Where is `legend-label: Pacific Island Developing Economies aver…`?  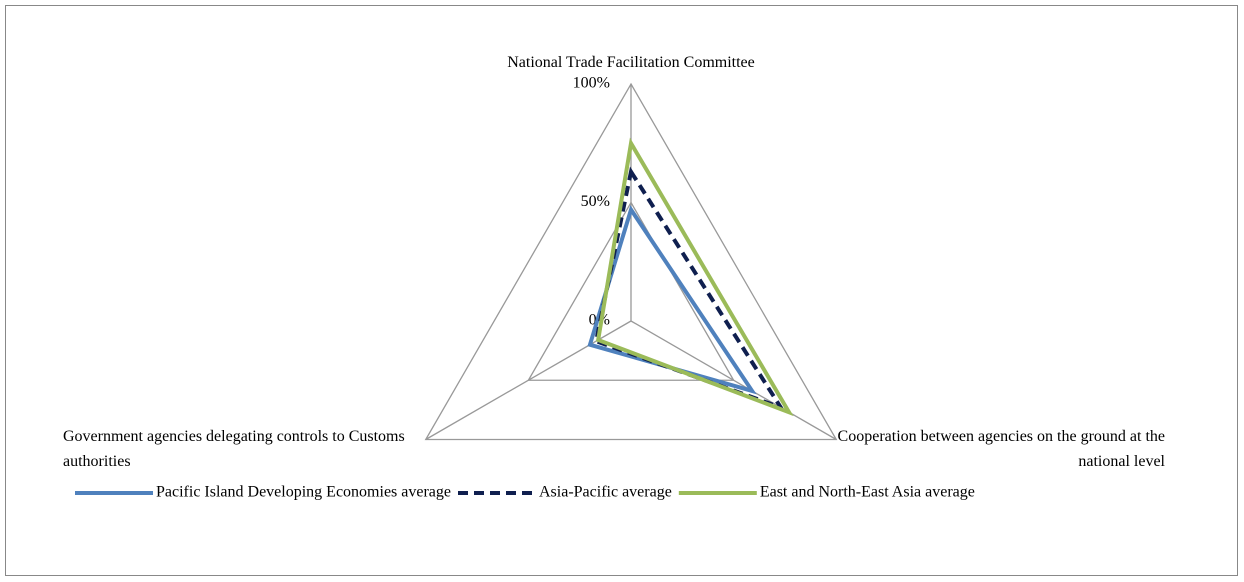
legend-label: Pacific Island Developing Economies aver… is located at coordinates (303, 492).